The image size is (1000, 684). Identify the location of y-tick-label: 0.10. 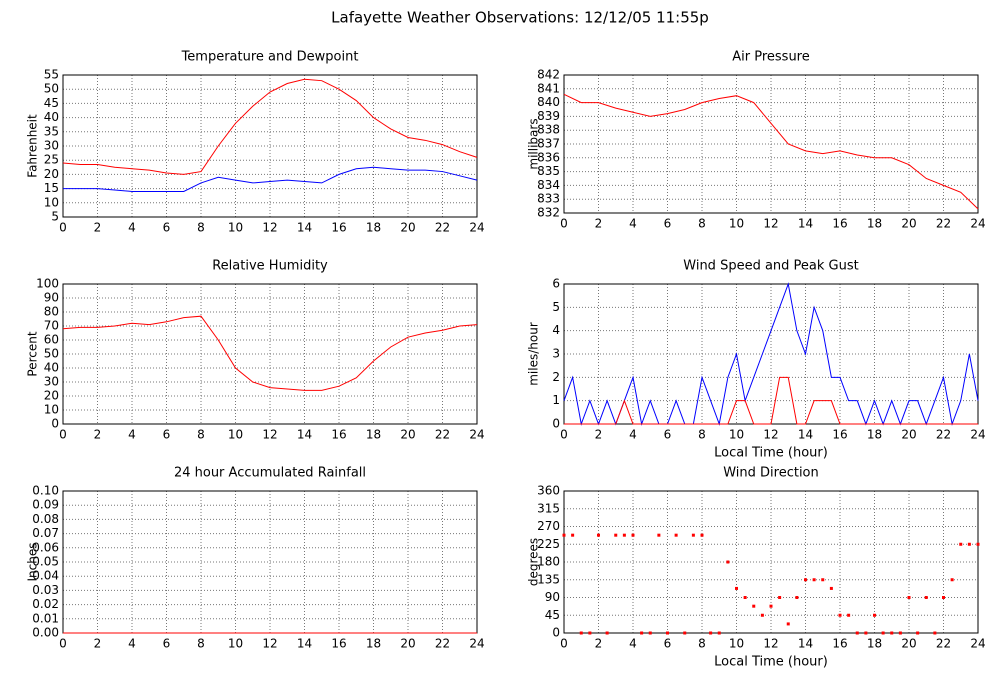
(45, 491).